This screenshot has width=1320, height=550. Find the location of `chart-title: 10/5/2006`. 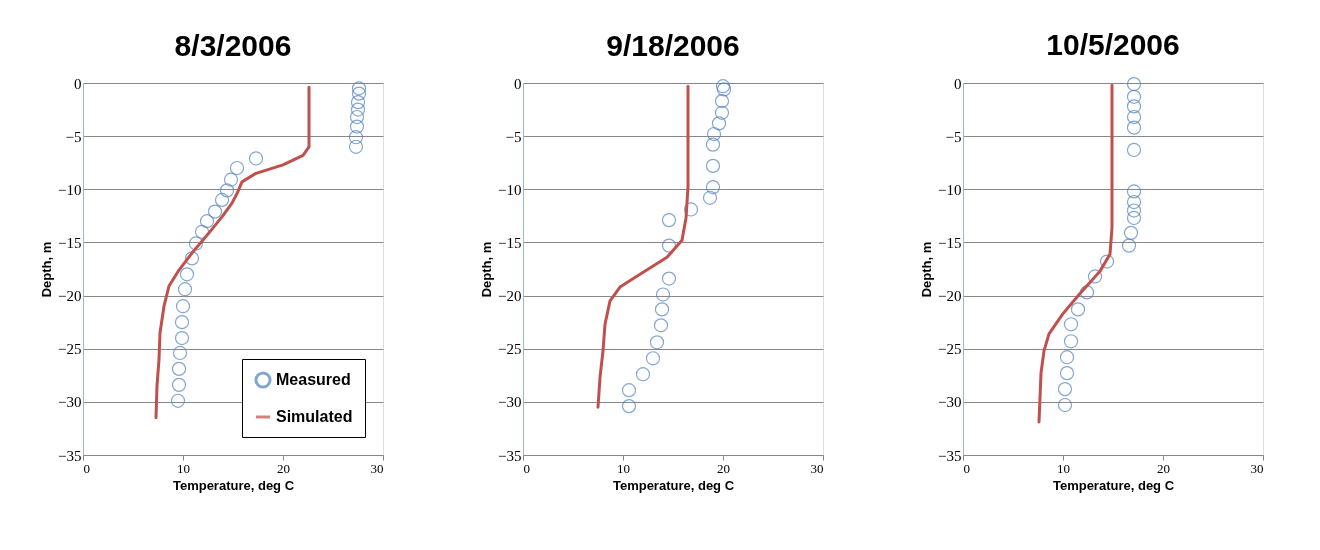

chart-title: 10/5/2006 is located at coordinates (1113, 45).